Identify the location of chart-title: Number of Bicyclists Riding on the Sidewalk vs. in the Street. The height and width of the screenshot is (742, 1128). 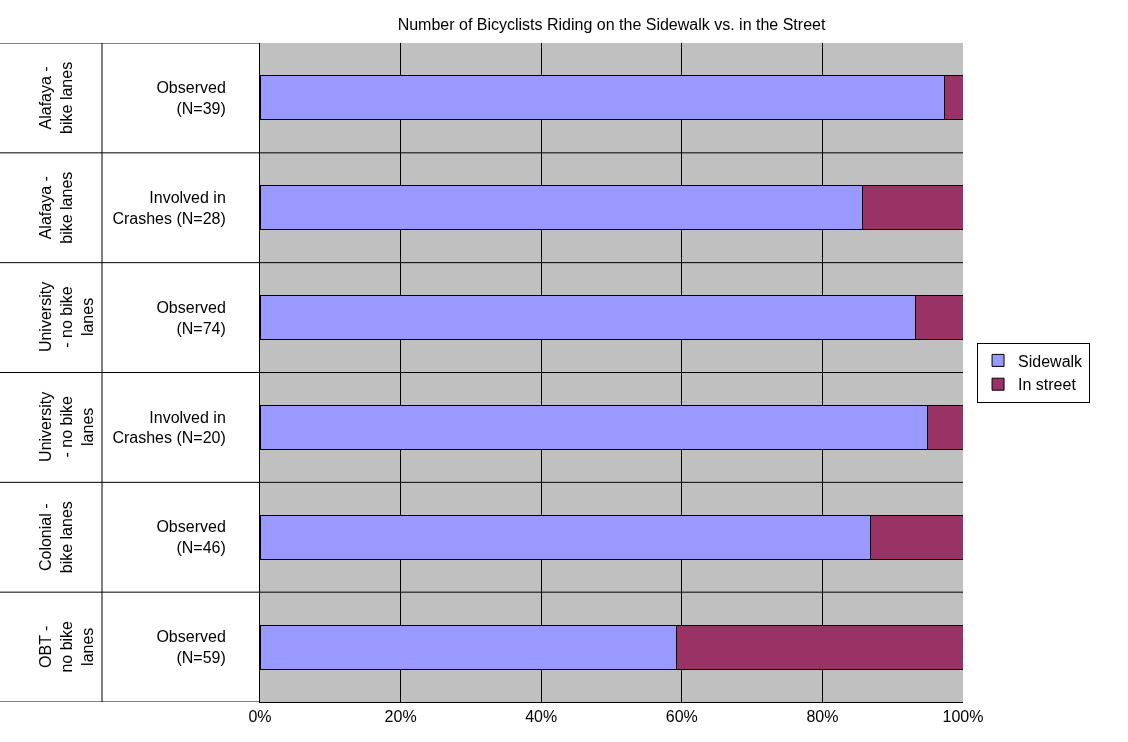
(611, 24).